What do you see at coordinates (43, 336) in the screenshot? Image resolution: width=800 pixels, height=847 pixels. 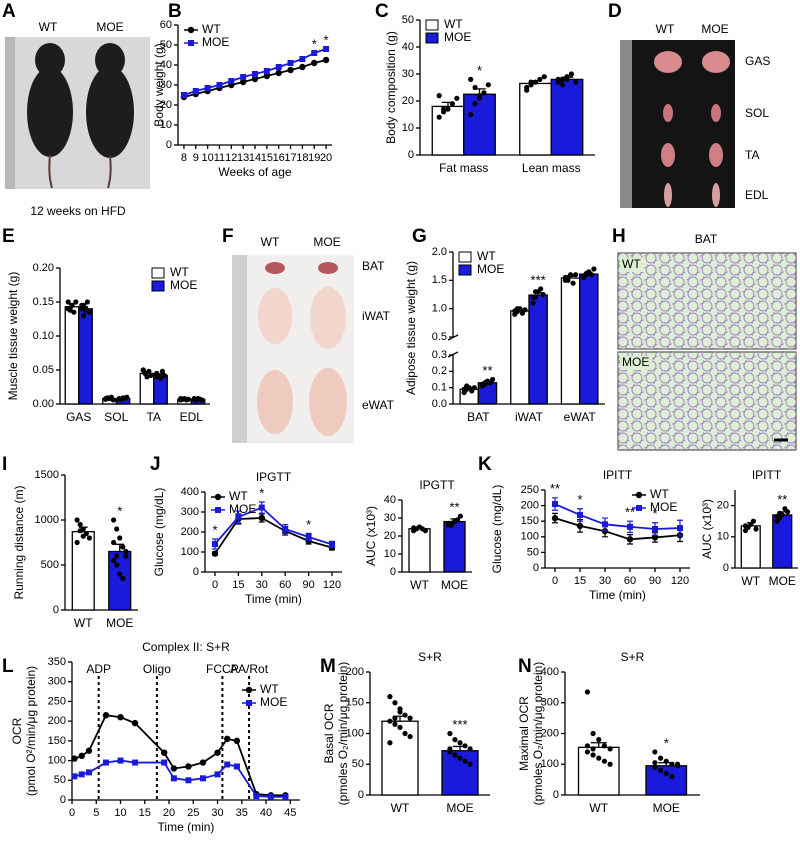 I see `y-tick-label: 0.10` at bounding box center [43, 336].